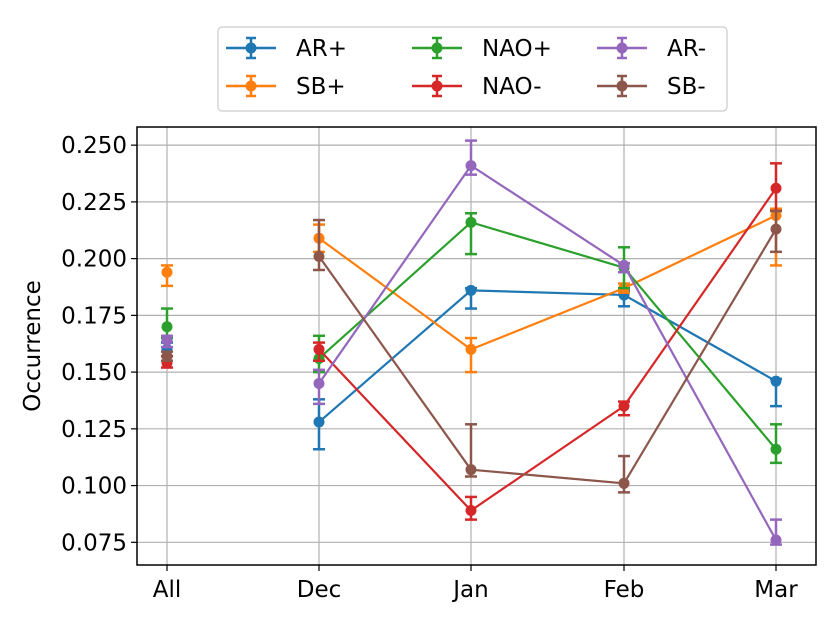  I want to click on y-tick-label: 0.150, so click(94, 373).